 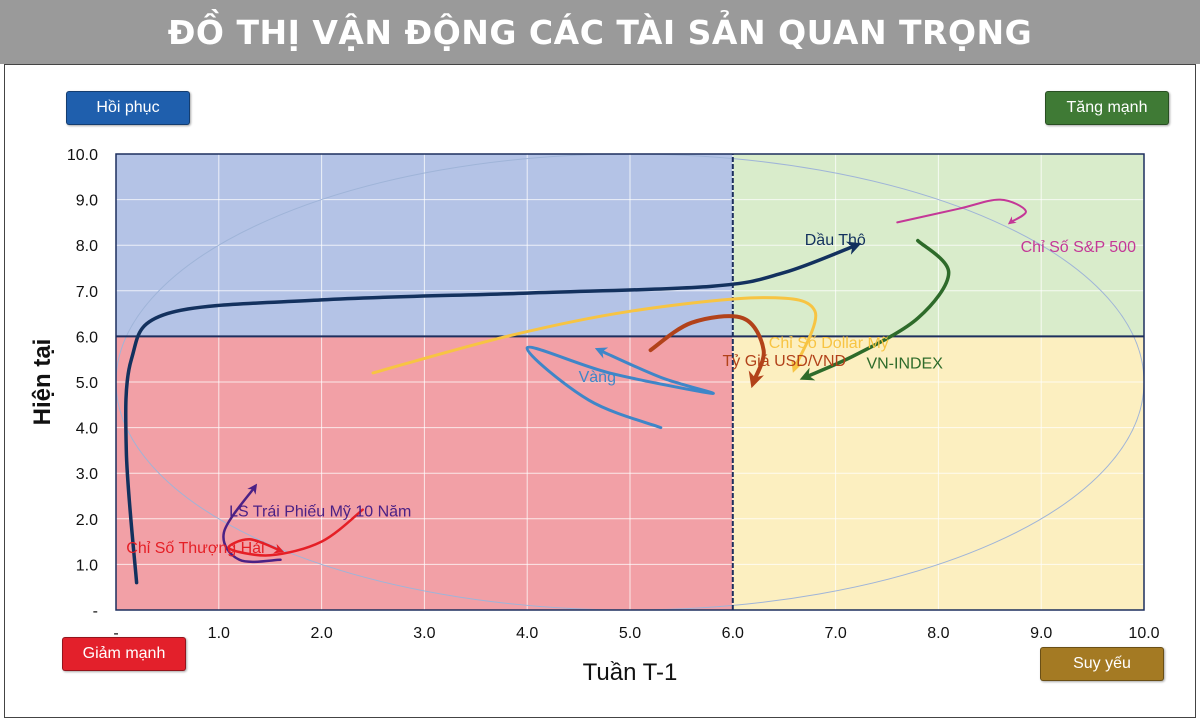 What do you see at coordinates (938, 633) in the screenshot?
I see `x-tick-label: 8.0` at bounding box center [938, 633].